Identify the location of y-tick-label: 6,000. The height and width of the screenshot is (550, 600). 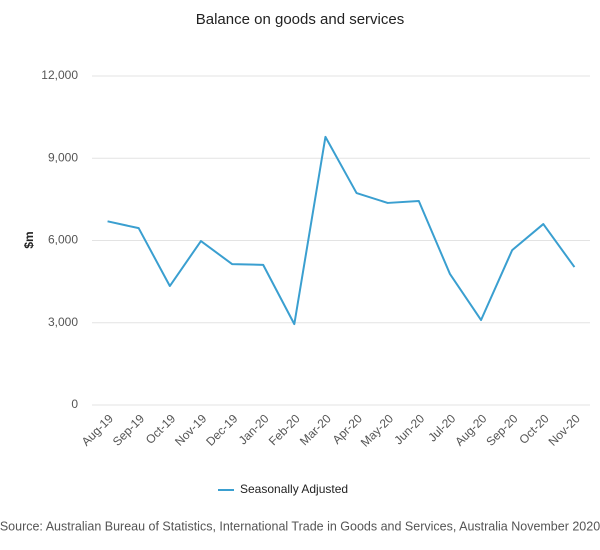
(63, 240).